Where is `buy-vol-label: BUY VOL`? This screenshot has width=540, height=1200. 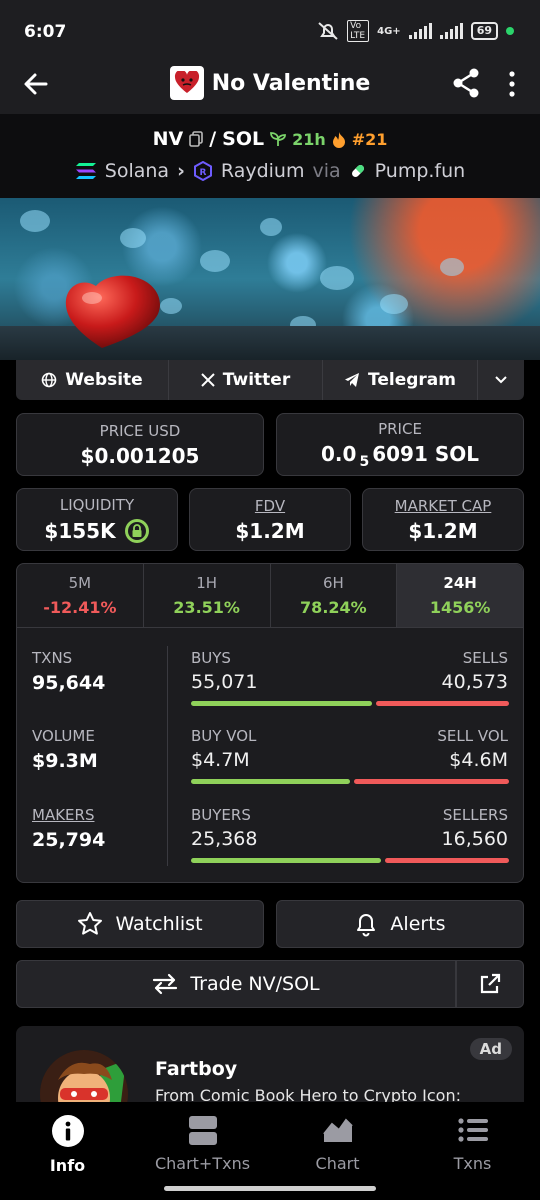 buy-vol-label: BUY VOL is located at coordinates (224, 736).